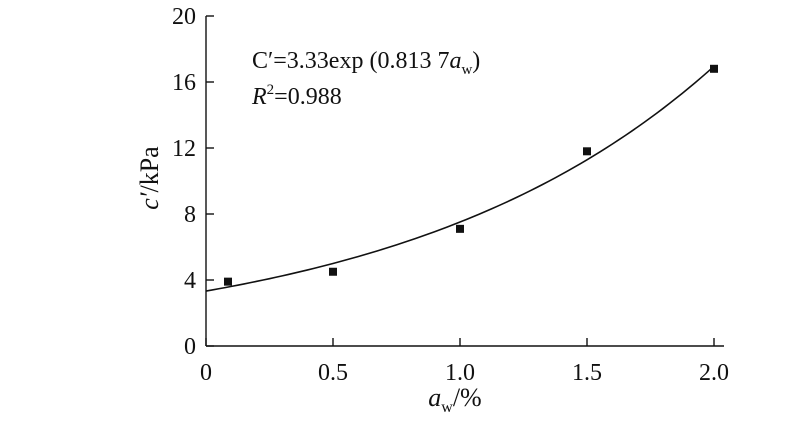 The height and width of the screenshot is (421, 800). I want to click on y-tick-label: 8, so click(190, 215).